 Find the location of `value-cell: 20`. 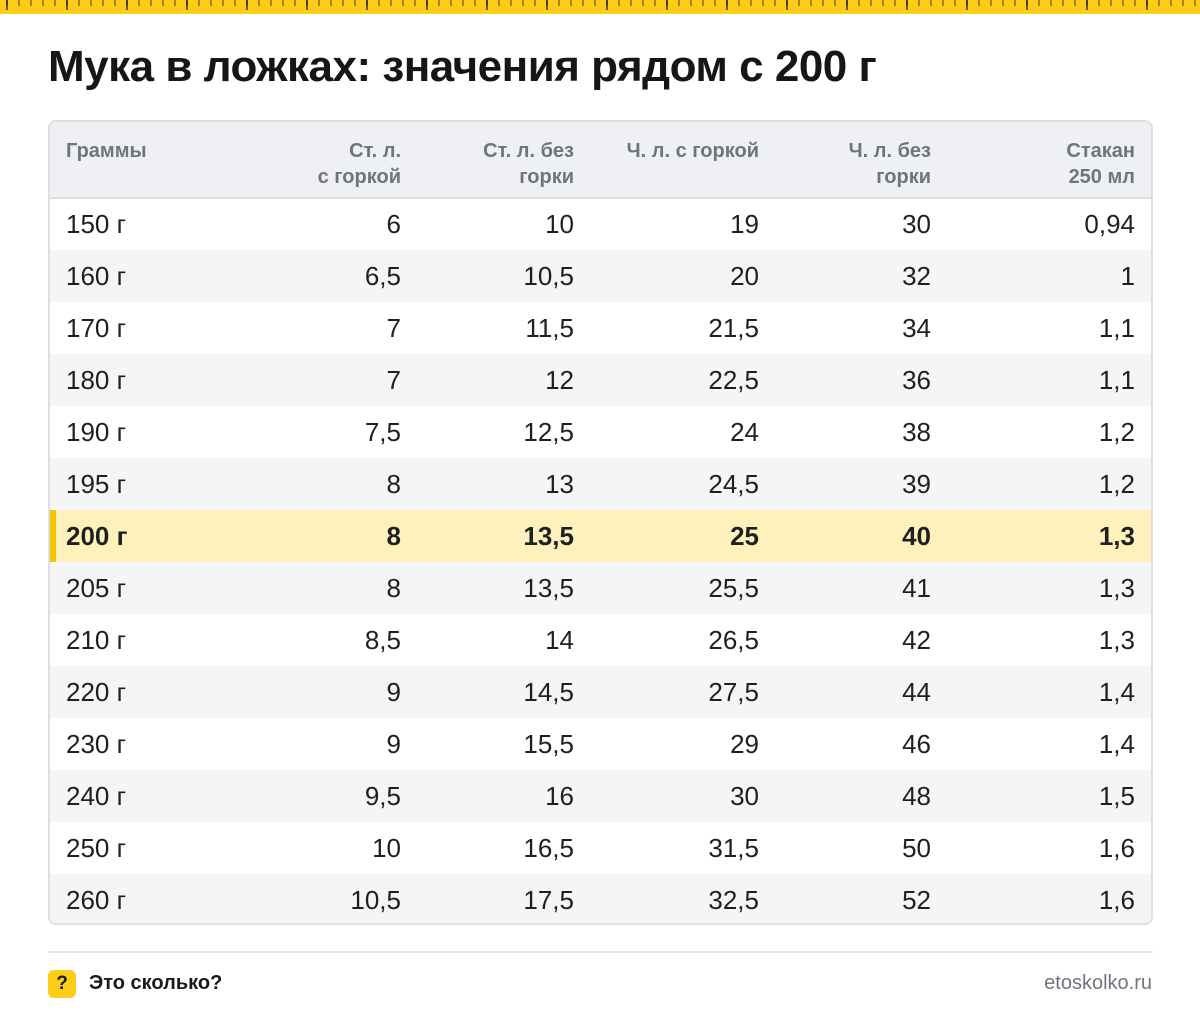

value-cell: 20 is located at coordinates (744, 275).